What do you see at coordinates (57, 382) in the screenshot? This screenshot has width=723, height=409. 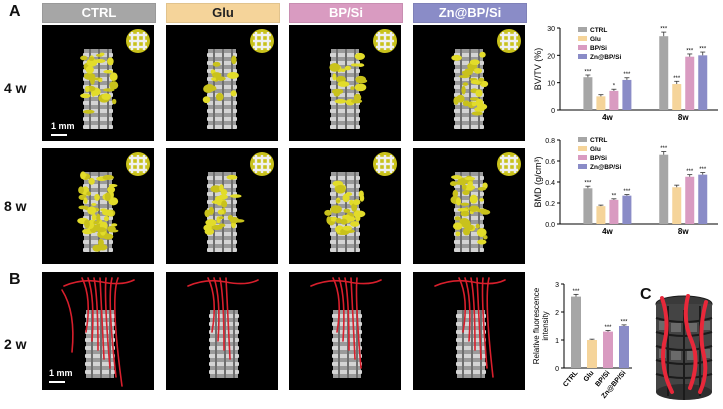 I see `scale-bar-bottom` at bounding box center [57, 382].